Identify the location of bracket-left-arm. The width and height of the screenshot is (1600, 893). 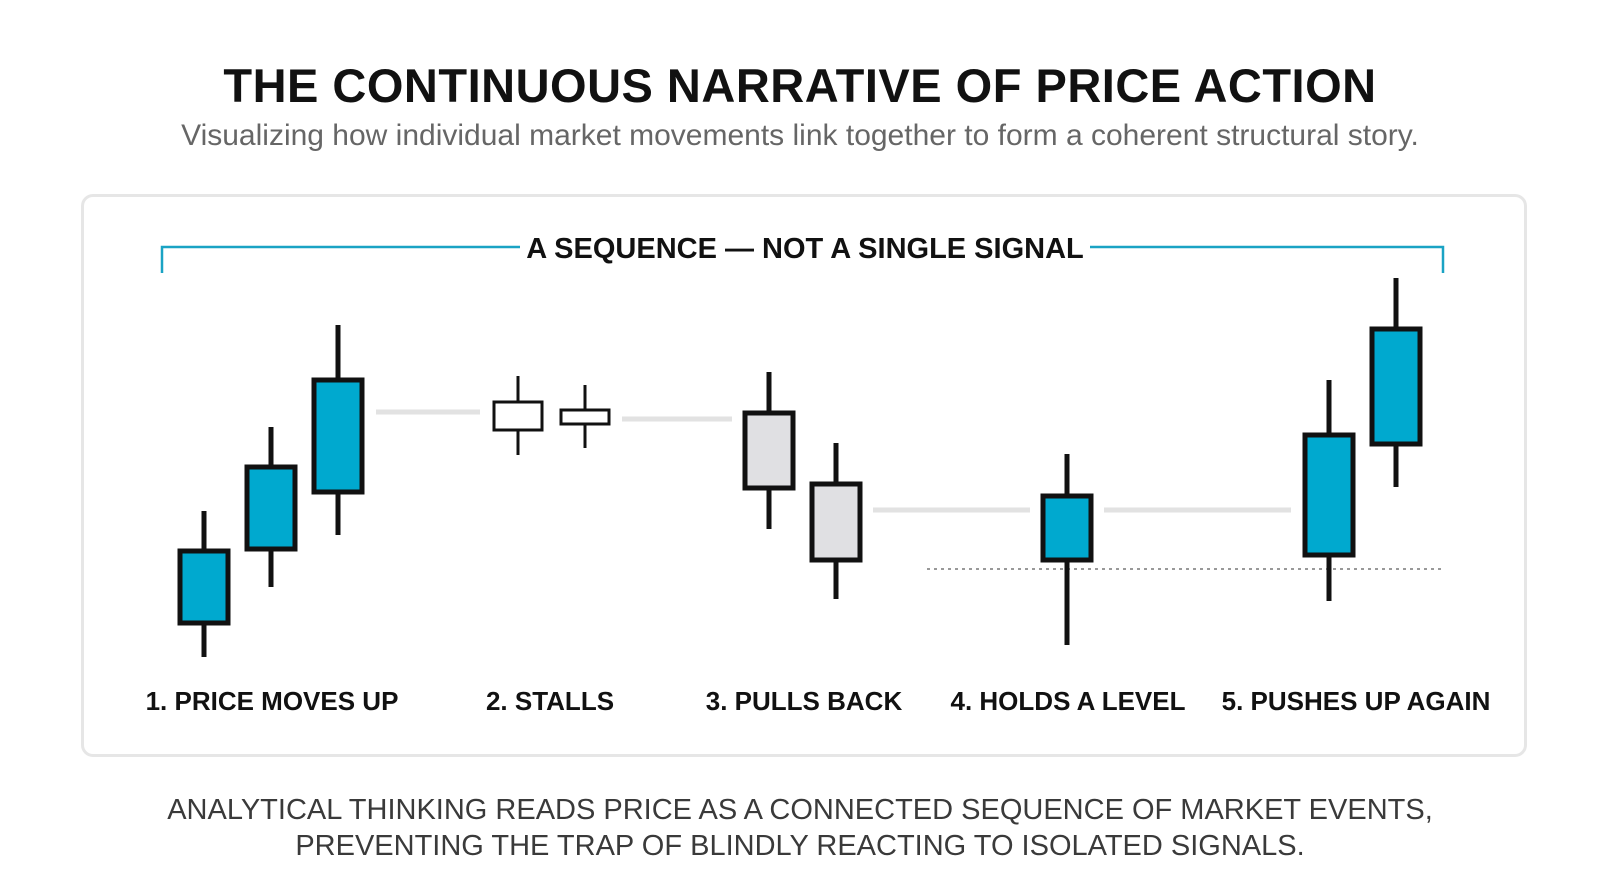
(340, 259).